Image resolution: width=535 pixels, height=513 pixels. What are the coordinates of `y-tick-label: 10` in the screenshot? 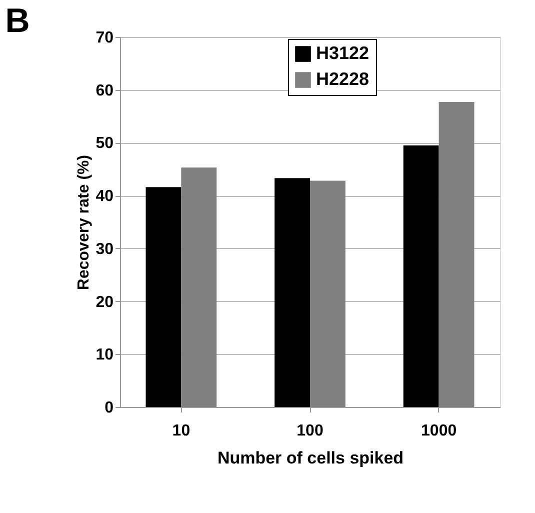 It's located at (105, 355).